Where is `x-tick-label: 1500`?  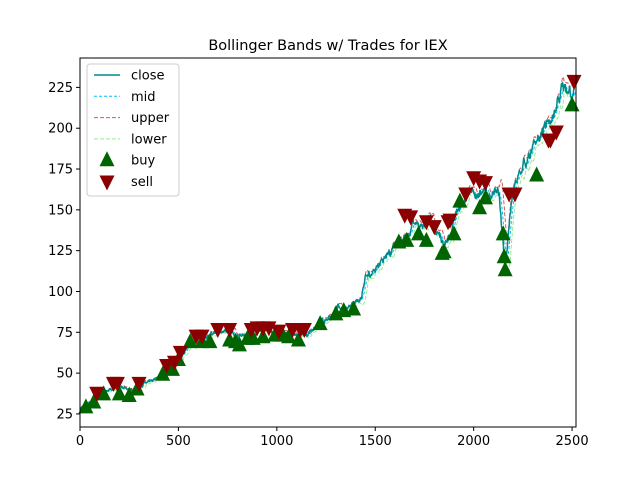
x-tick-label: 1500 is located at coordinates (375, 441).